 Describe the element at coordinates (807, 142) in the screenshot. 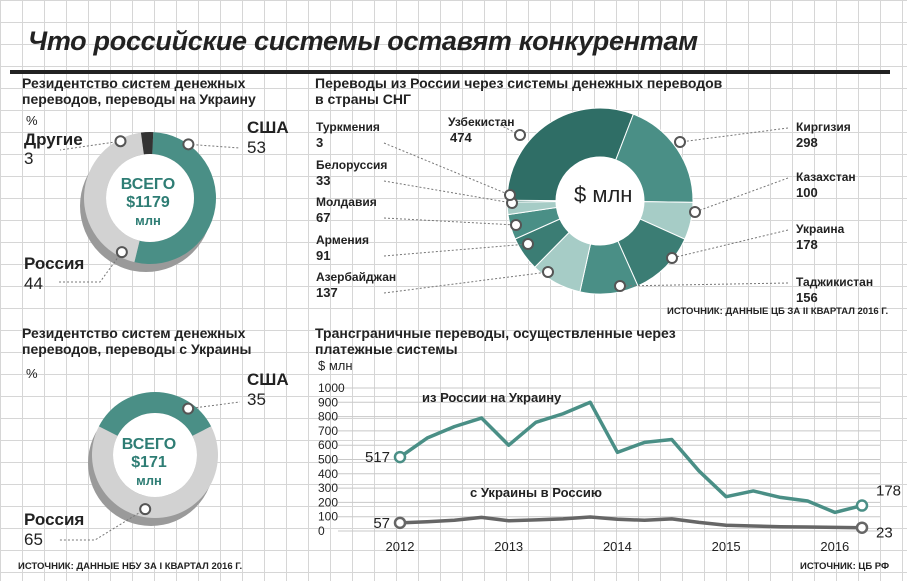

I see `cis-label-value-1: 298` at that location.